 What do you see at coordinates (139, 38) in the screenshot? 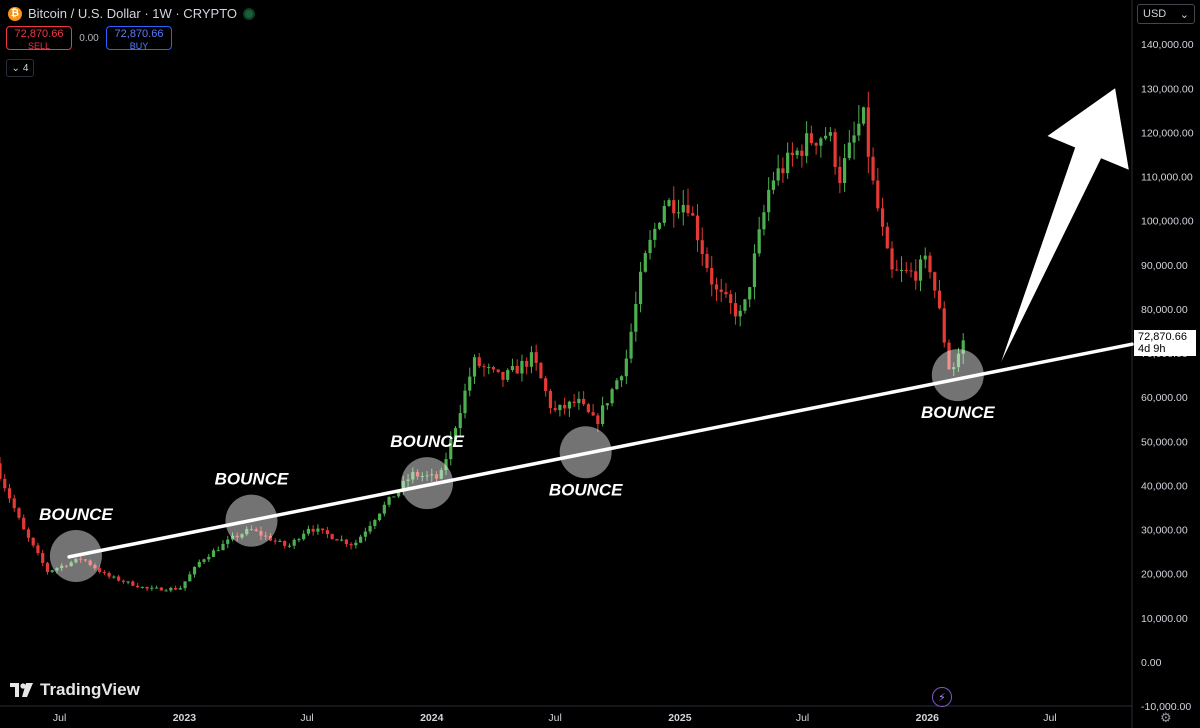
I see `buy-button: 72,870.66 BUY` at bounding box center [139, 38].